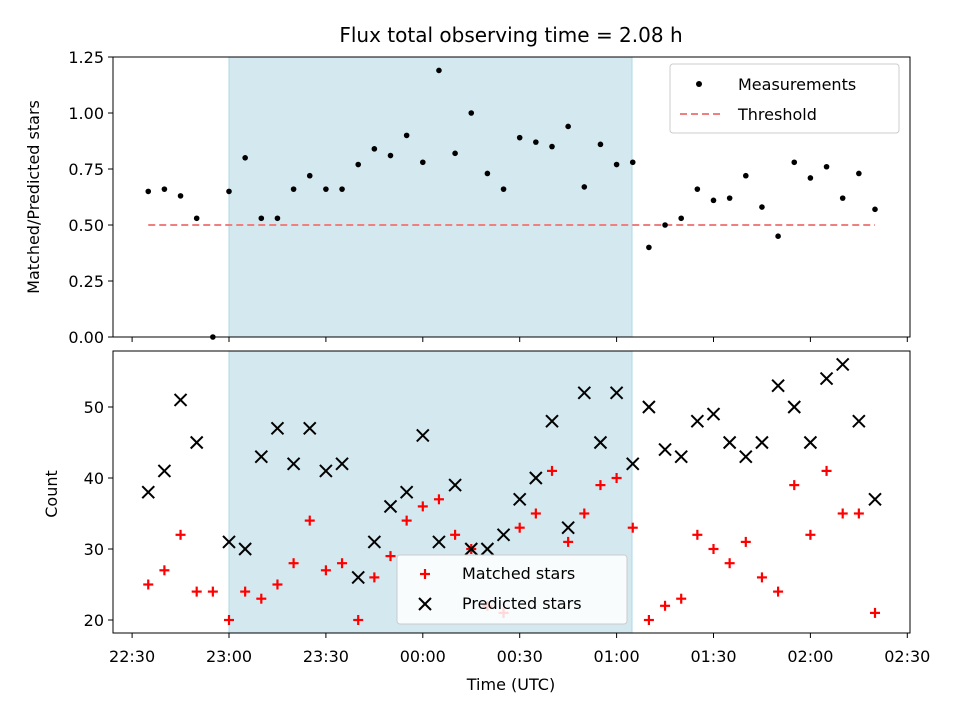 Image resolution: width=960 pixels, height=720 pixels. What do you see at coordinates (777, 114) in the screenshot?
I see `legend-threshold-label: Threshold` at bounding box center [777, 114].